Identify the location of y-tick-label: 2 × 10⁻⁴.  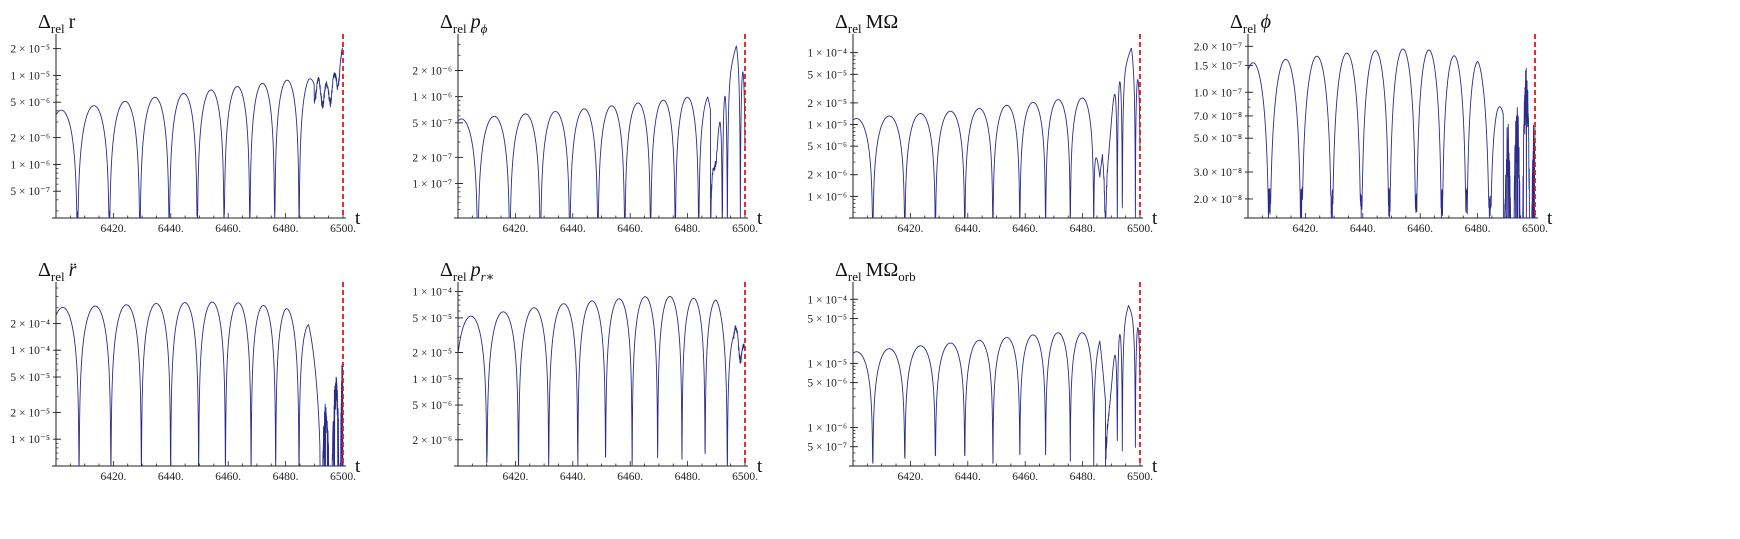
(30, 324).